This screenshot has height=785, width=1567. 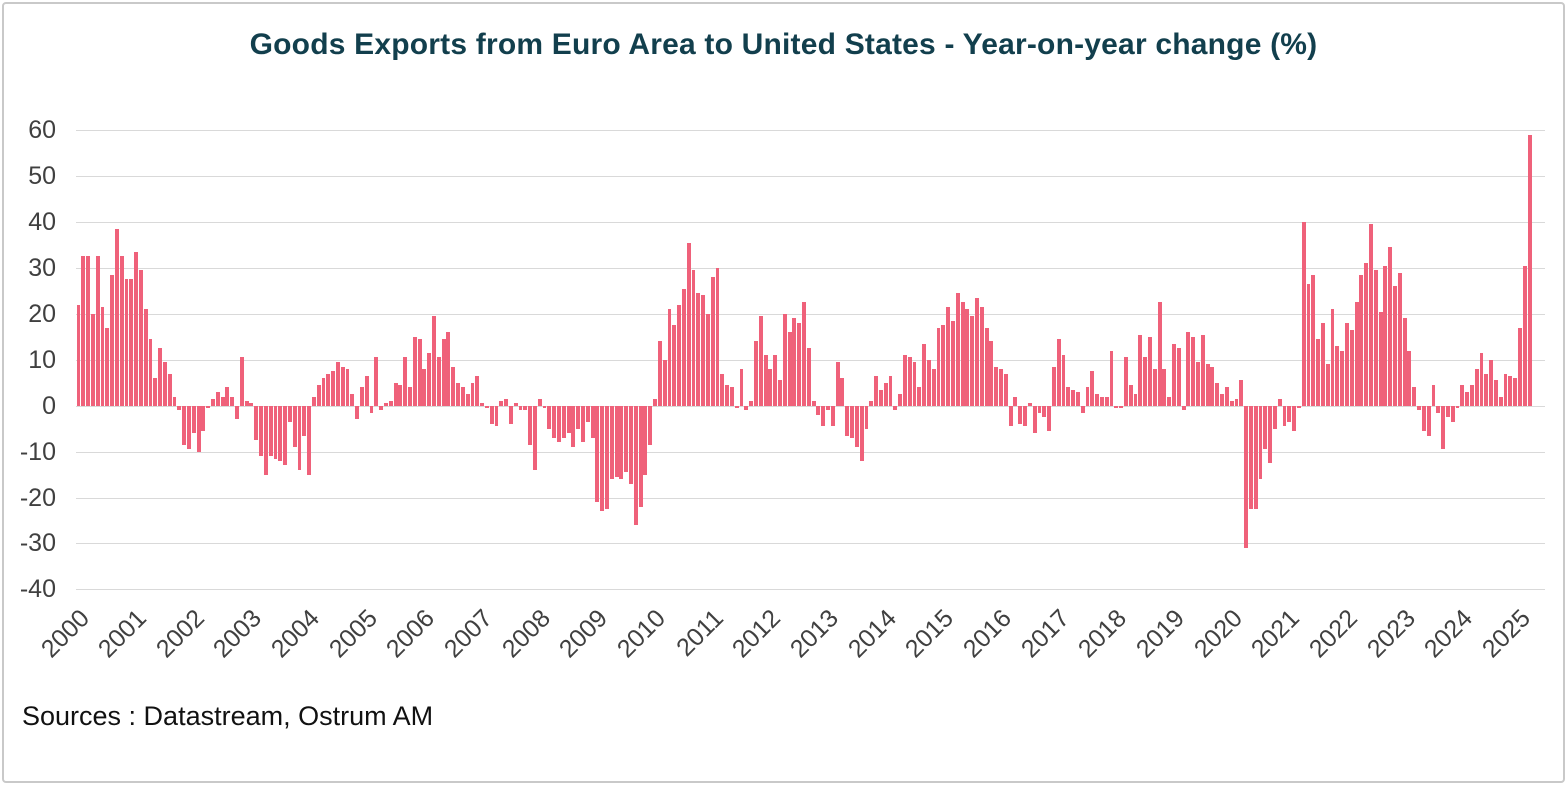 I want to click on y-axis-label: 50, so click(x=42, y=176).